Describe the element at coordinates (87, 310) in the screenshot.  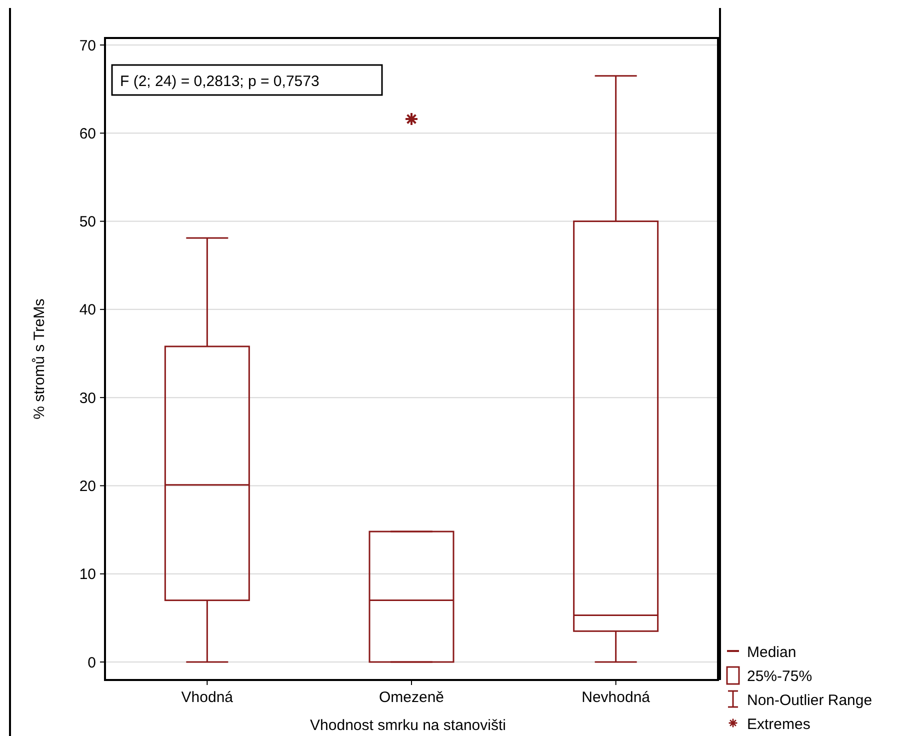
I see `y-tick-label: 40` at that location.